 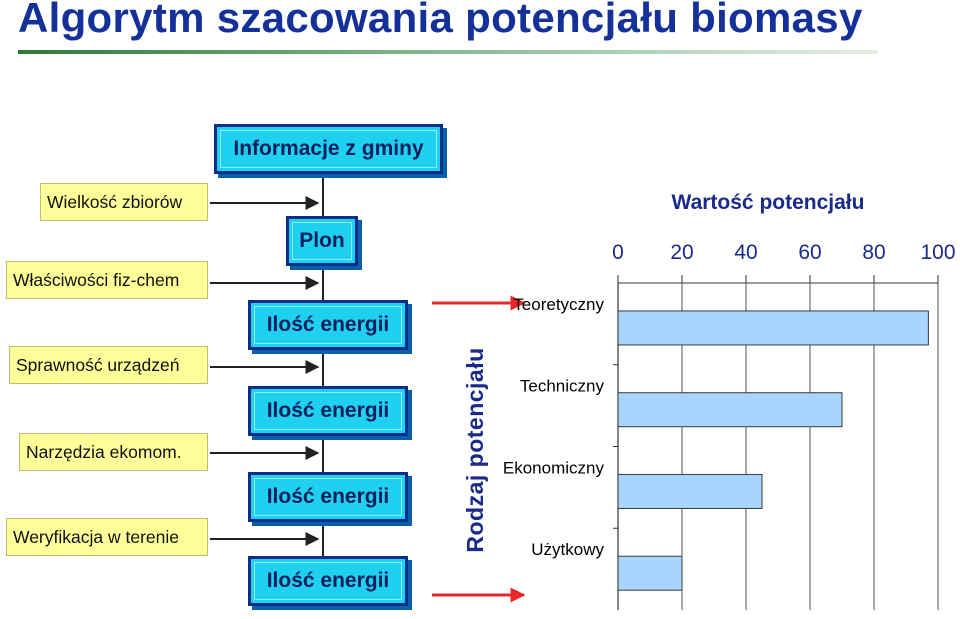 What do you see at coordinates (783, 252) in the screenshot?
I see `chart-x-tick-labels: 0 20 40 60 80 100` at bounding box center [783, 252].